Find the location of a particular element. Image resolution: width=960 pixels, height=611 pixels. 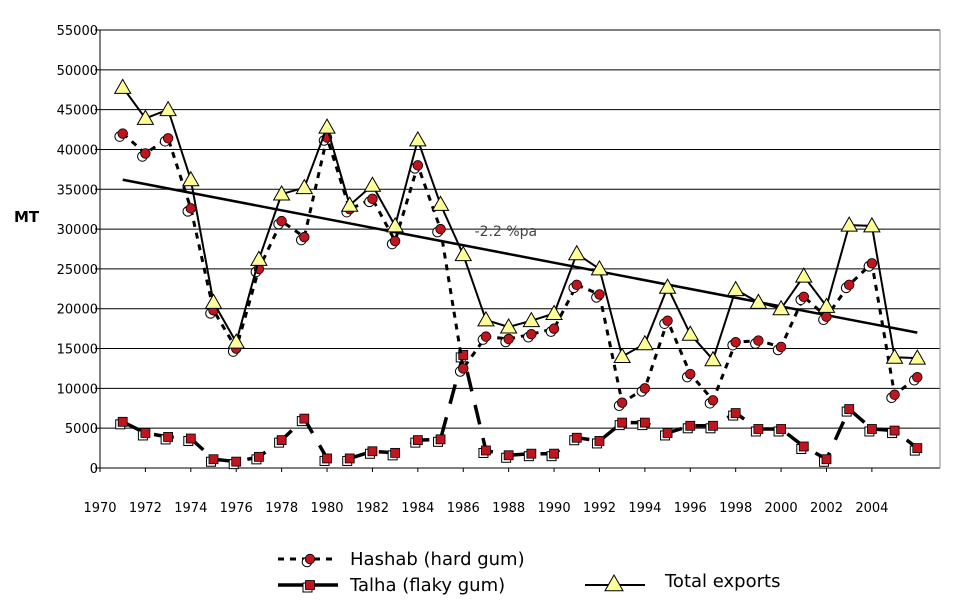

y-tick-label: 20000 is located at coordinates (77, 310).